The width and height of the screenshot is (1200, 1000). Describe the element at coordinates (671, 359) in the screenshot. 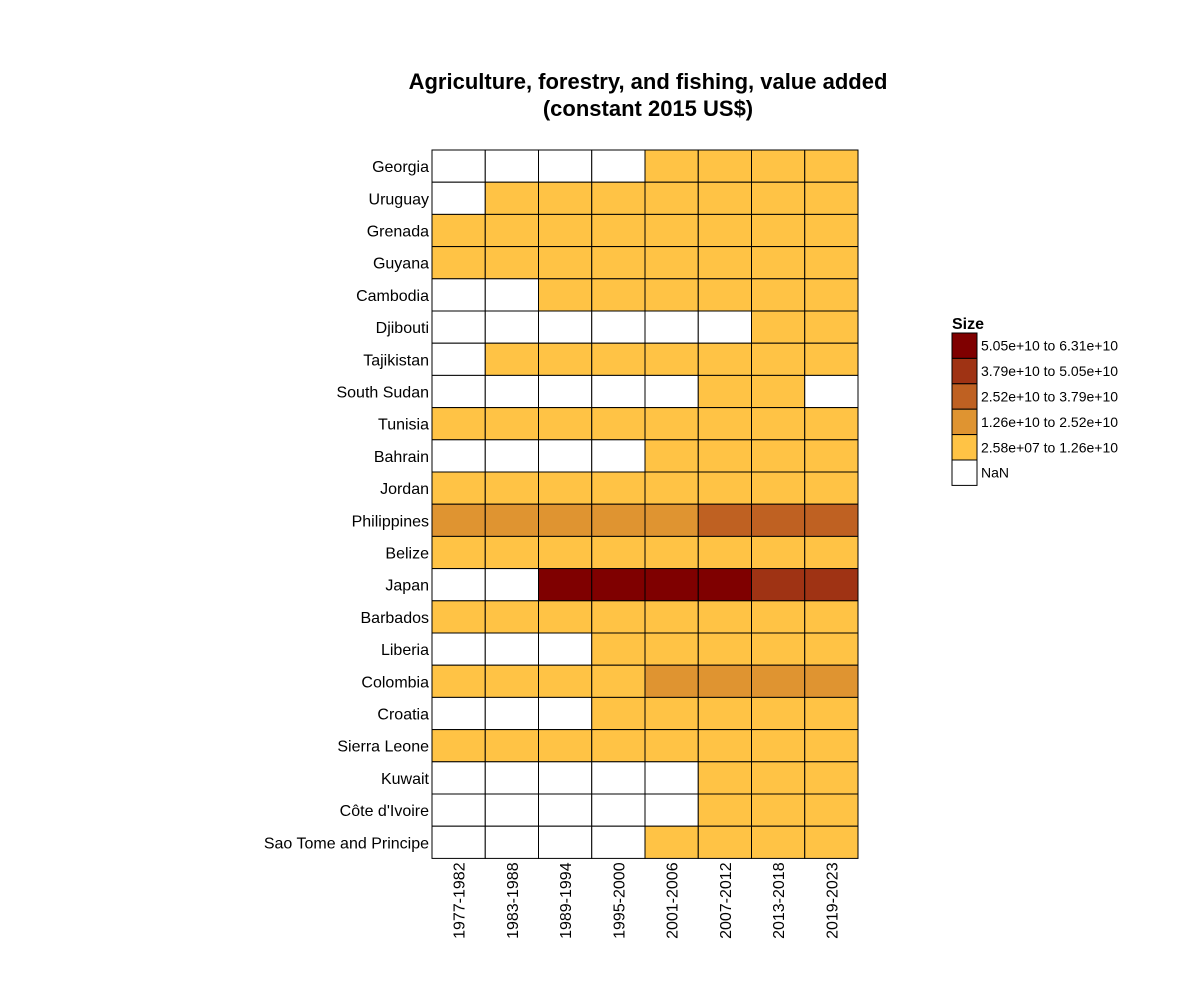

I see `cell-tajikistan-2001-2006` at that location.